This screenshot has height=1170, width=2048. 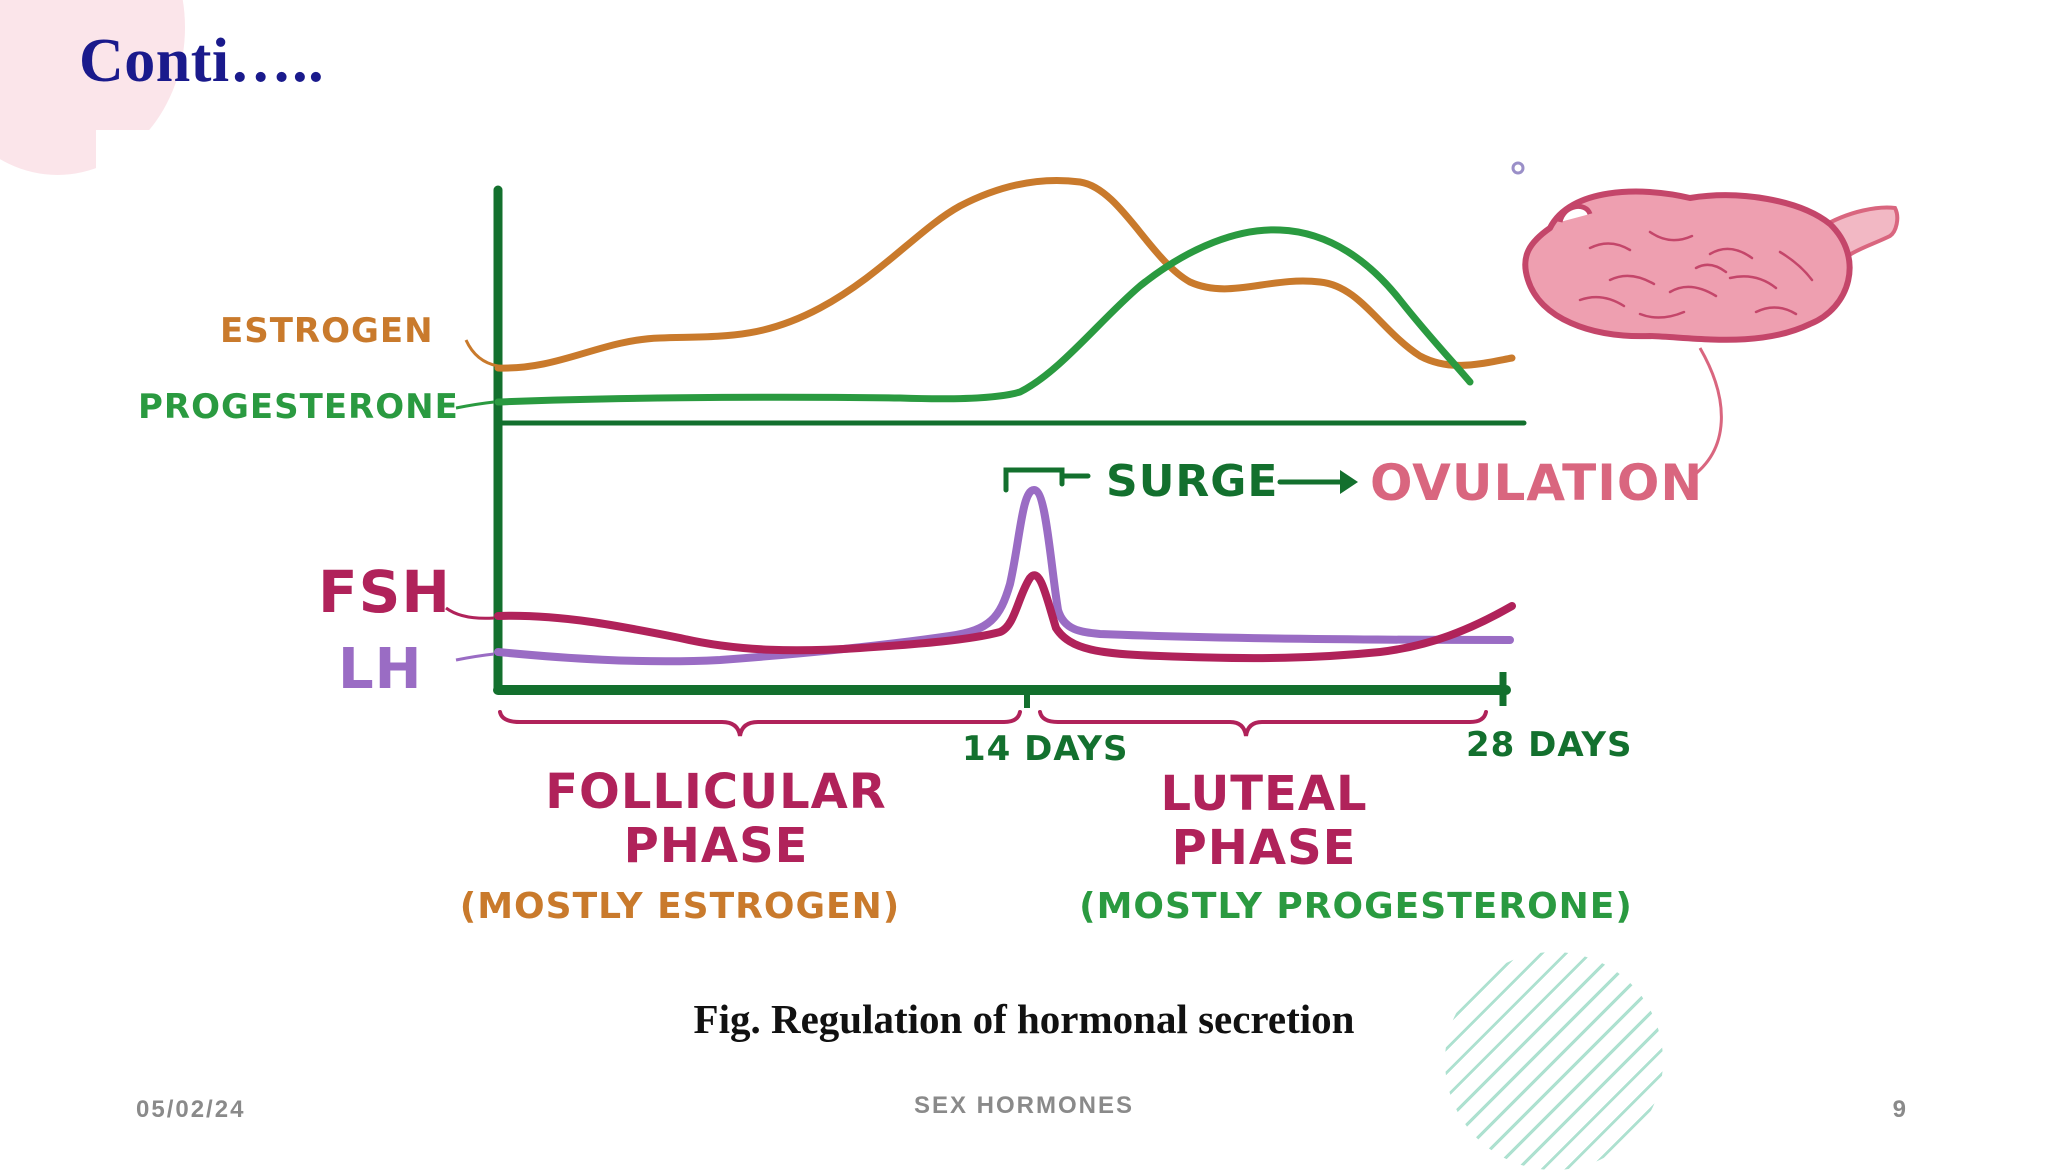 What do you see at coordinates (475, 657) in the screenshot?
I see `lh-leader` at bounding box center [475, 657].